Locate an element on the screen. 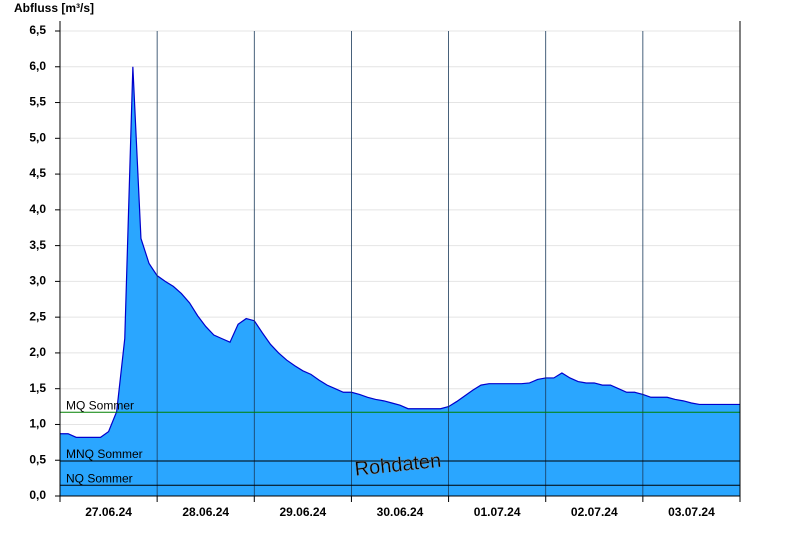  y-tick-label: 2,5 is located at coordinates (37, 316).